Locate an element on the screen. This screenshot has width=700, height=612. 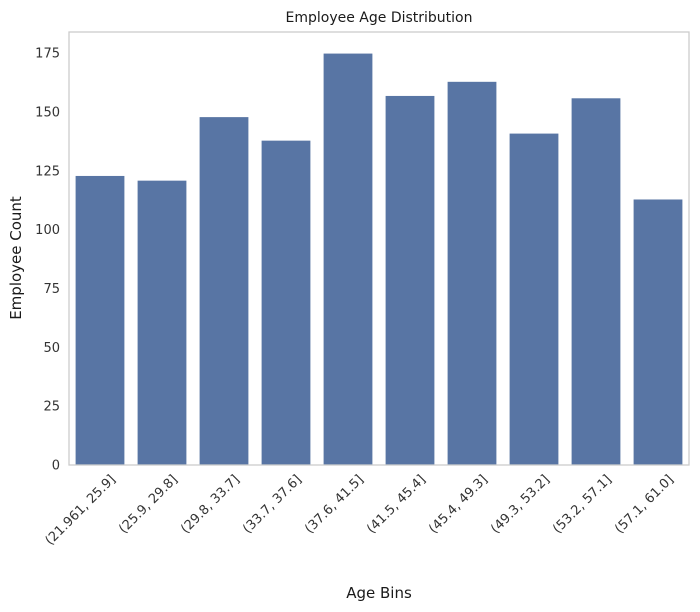
x-tick-label: (21.961, 25.9] is located at coordinates (81, 510).